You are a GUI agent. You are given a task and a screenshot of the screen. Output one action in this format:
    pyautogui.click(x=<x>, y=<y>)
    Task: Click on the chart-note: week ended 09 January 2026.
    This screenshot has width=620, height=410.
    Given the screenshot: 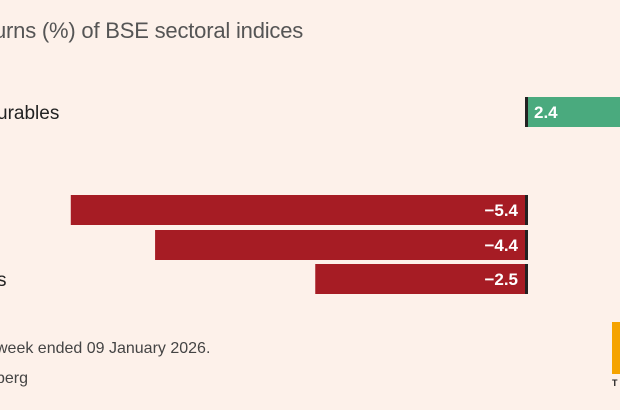 What is the action you would take?
    pyautogui.click(x=105, y=348)
    